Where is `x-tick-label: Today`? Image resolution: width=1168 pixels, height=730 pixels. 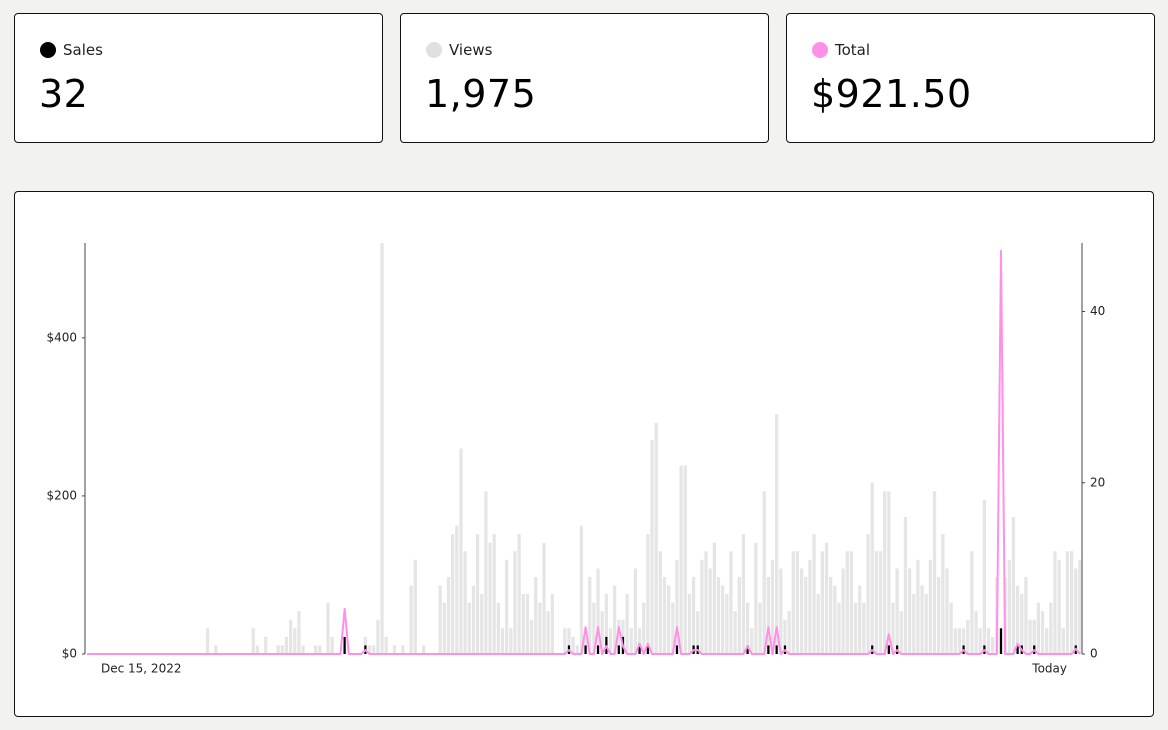
x-tick-label: Today is located at coordinates (1049, 669).